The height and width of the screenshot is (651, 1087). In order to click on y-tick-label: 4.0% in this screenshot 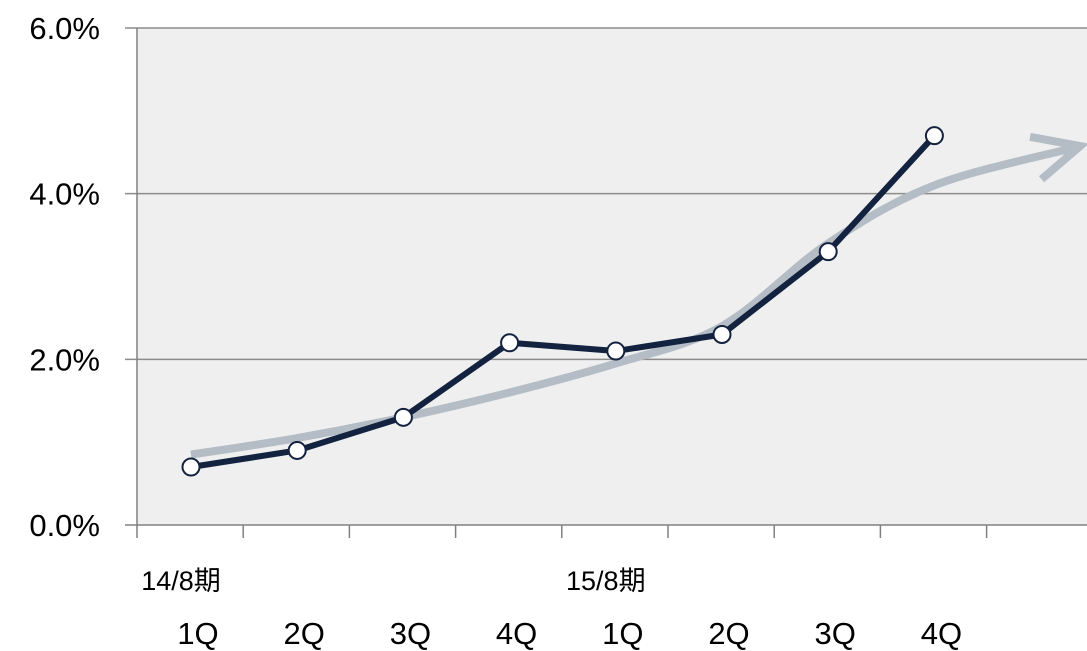, I will do `click(64, 194)`.